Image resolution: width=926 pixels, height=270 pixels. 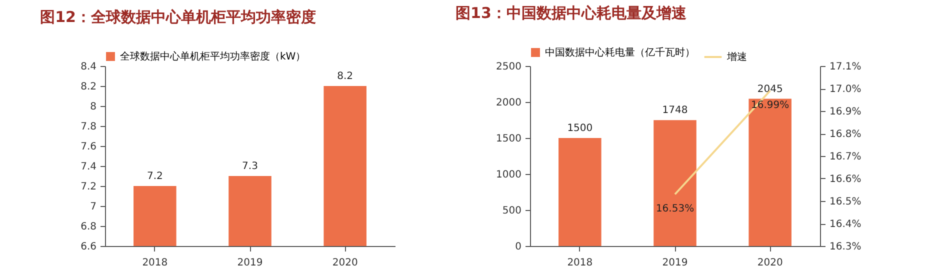 I want to click on data-label: 8.2, so click(x=345, y=76).